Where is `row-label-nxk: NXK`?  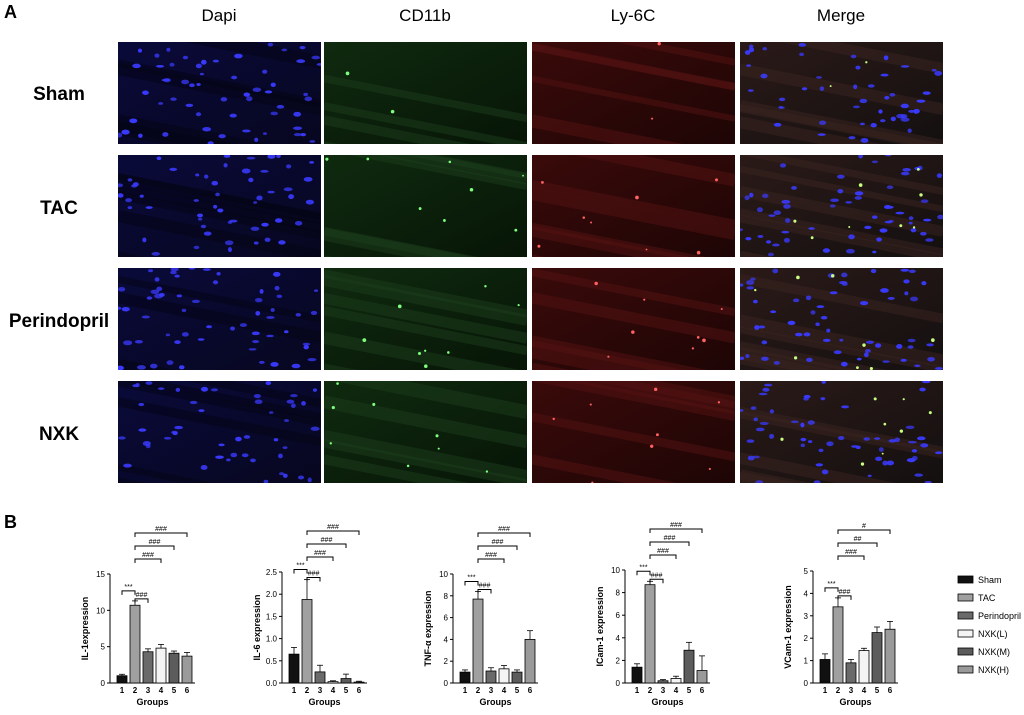 row-label-nxk: NXK is located at coordinates (59, 434).